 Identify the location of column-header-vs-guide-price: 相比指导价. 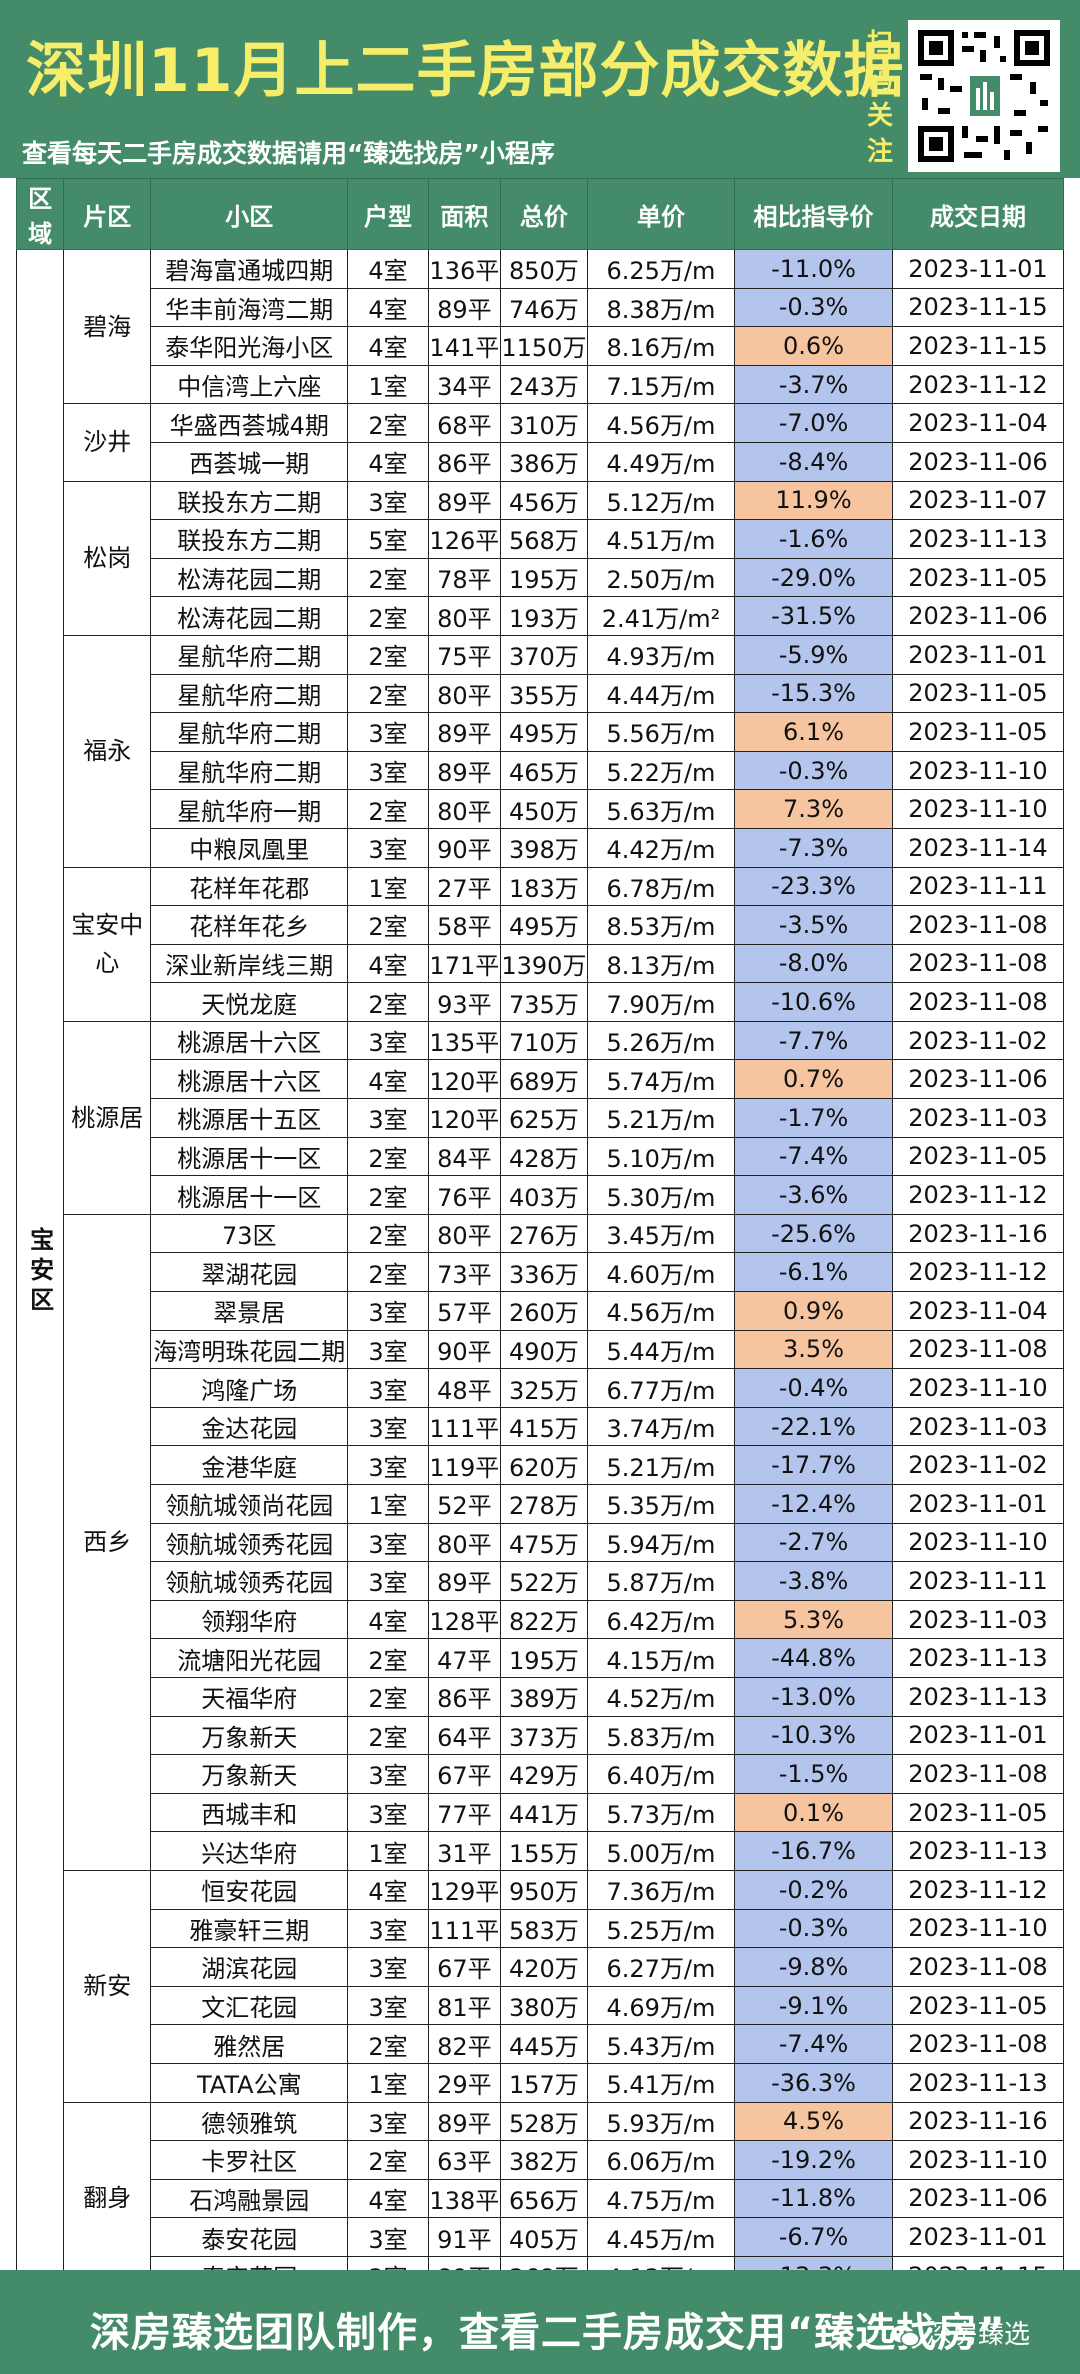
(813, 214).